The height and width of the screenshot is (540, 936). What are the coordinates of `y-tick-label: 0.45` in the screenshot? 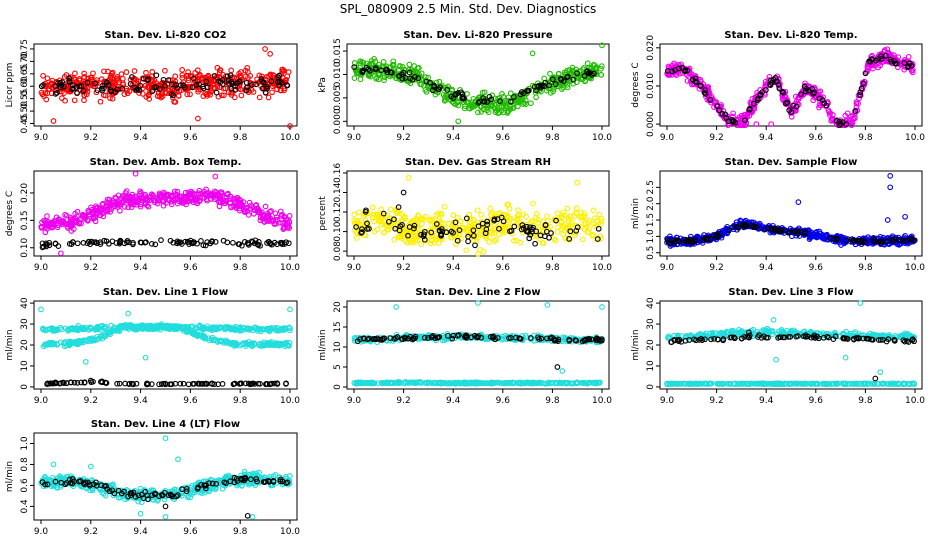 It's located at (25, 123).